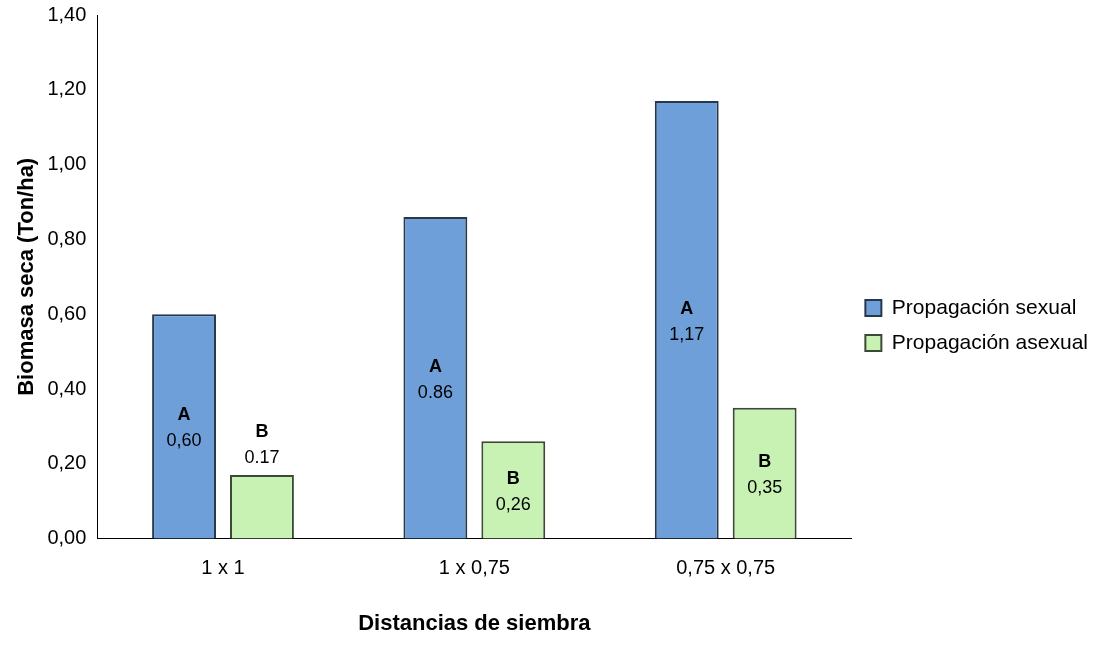 The image size is (1108, 651). What do you see at coordinates (67, 387) in the screenshot?
I see `y-tick-label: 0,40` at bounding box center [67, 387].